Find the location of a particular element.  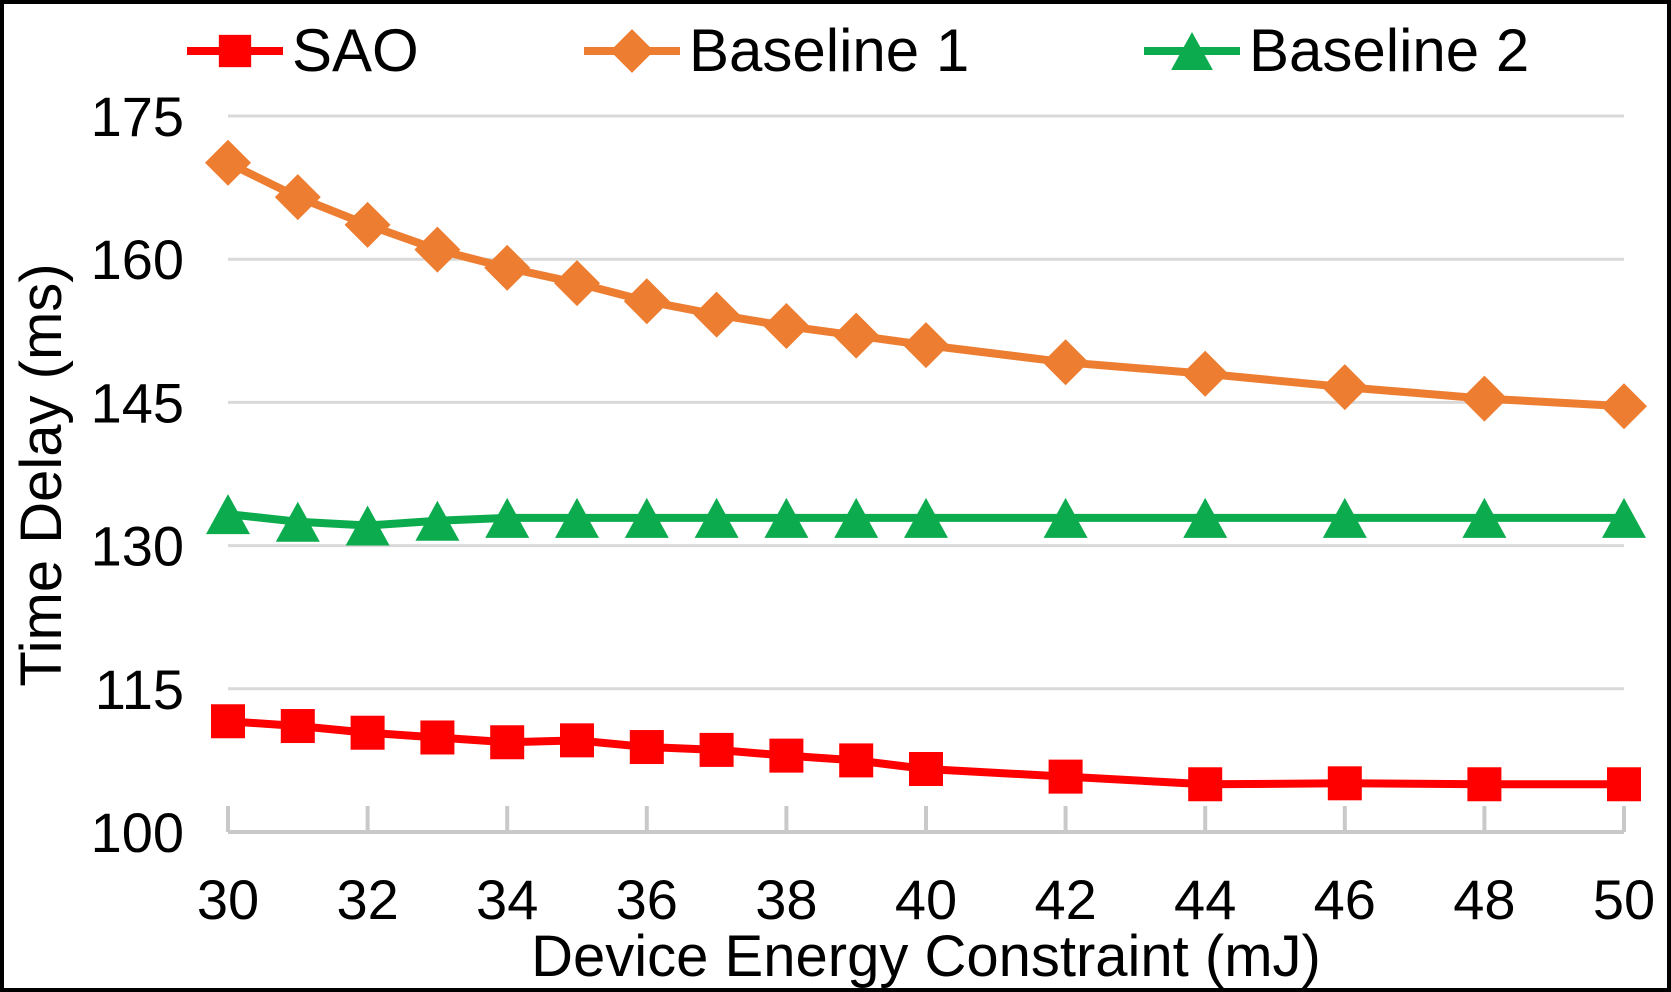

series-line-sao is located at coordinates (925, 753).